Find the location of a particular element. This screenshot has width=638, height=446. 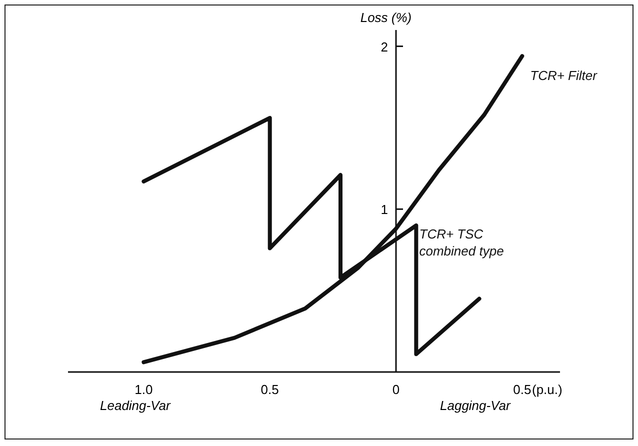

x-tick-label: 0 is located at coordinates (396, 389).